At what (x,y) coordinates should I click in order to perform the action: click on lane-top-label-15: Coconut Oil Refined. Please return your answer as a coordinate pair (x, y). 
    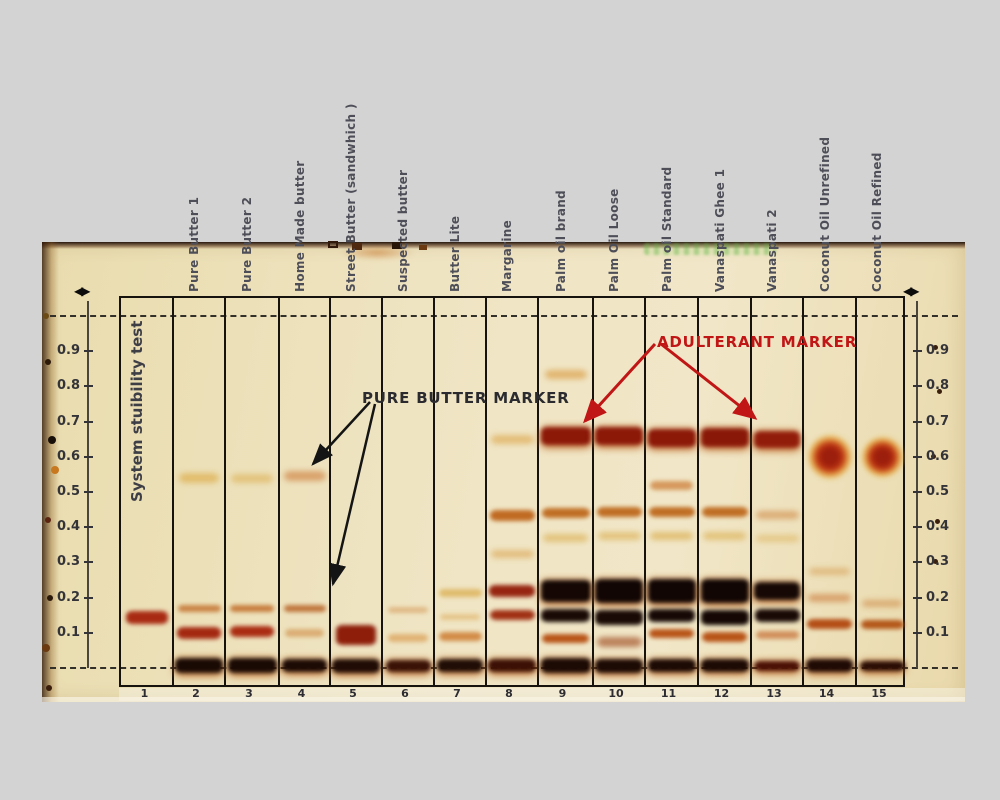
    Looking at the image, I should click on (877, 222).